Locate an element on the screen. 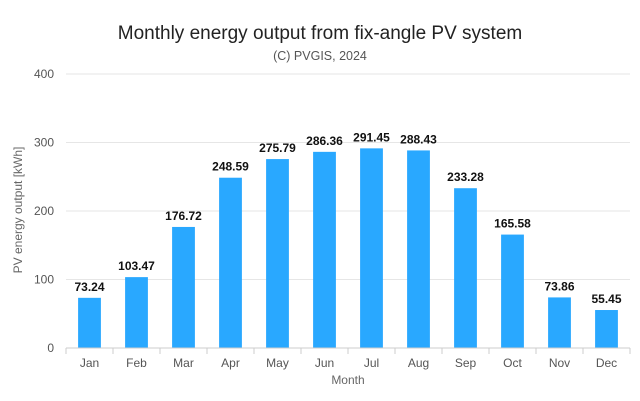 Image resolution: width=640 pixels, height=401 pixels. bar-apr is located at coordinates (230, 262).